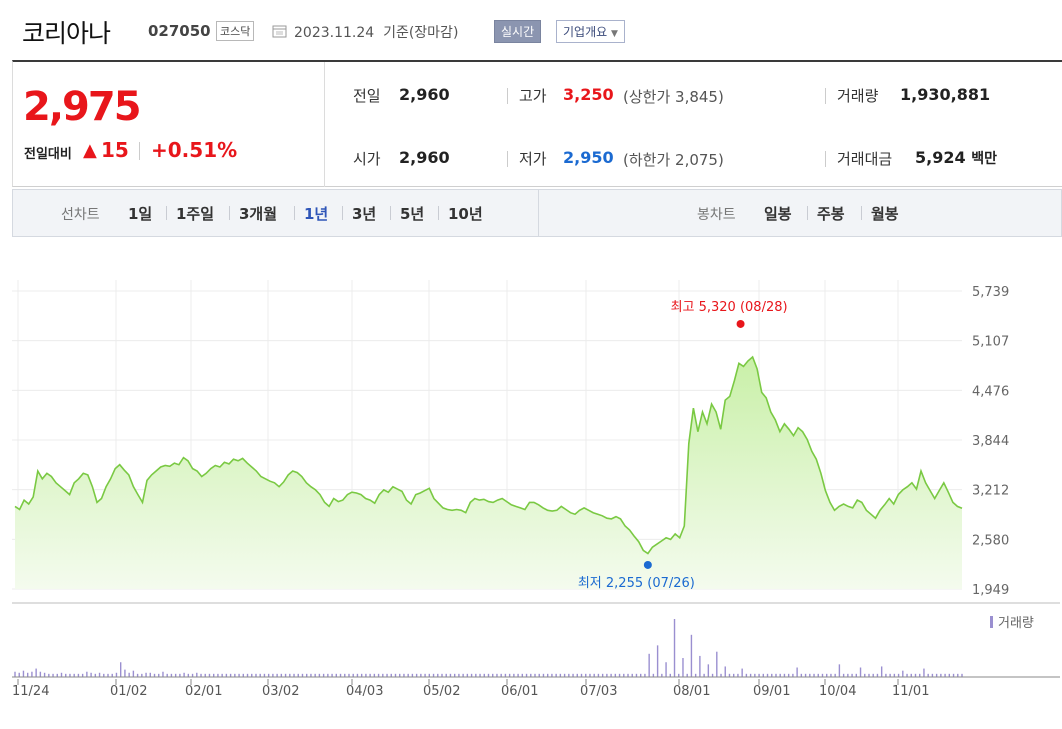 The image size is (1062, 729). I want to click on tab-1day: 1일, so click(140, 214).